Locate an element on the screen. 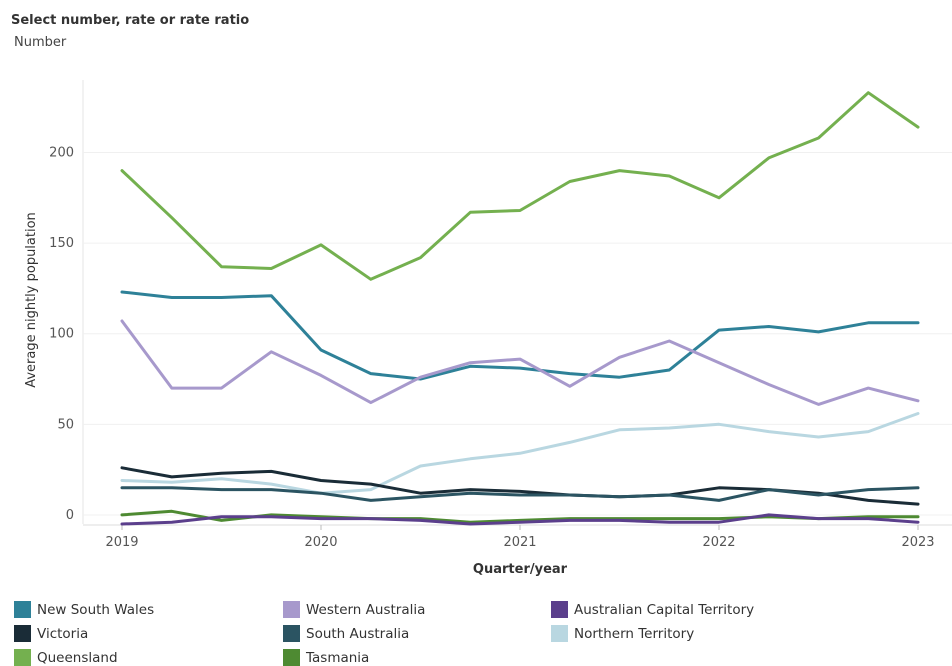 Image resolution: width=952 pixels, height=666 pixels. x-tick-label: 2023 is located at coordinates (917, 542).